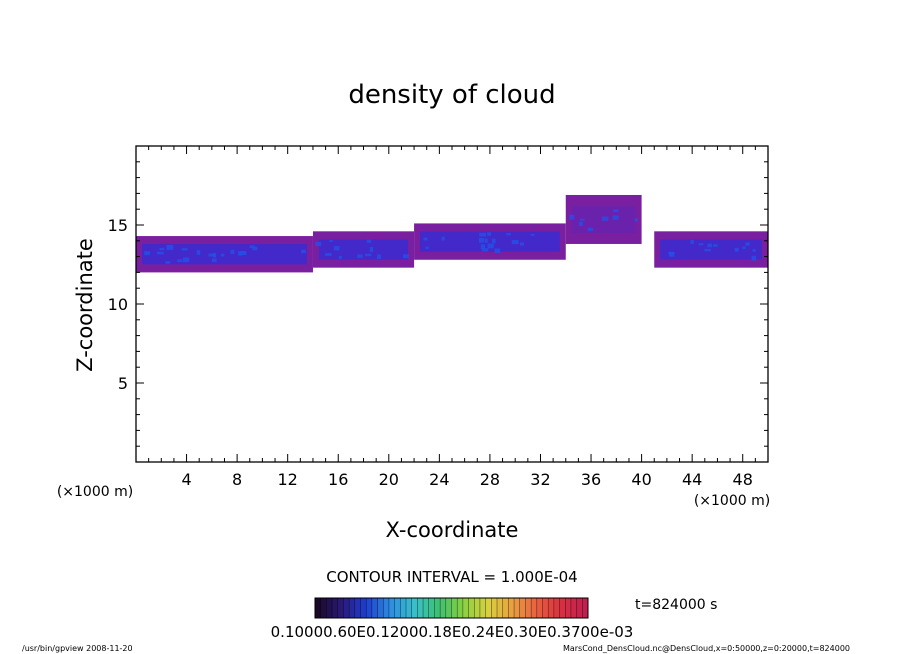 The width and height of the screenshot is (904, 654). I want to click on y-tick-label: 10, so click(118, 304).